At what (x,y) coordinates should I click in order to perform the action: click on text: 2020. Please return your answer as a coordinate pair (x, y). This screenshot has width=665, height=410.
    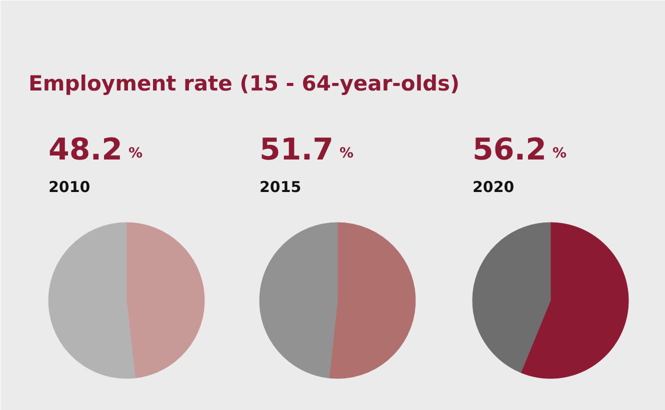
    Looking at the image, I should click on (493, 187).